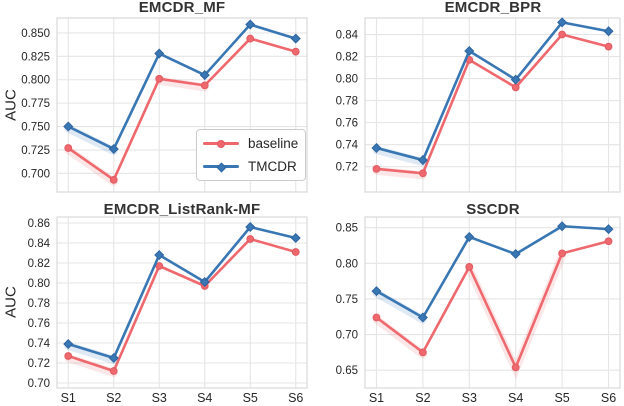  Describe the element at coordinates (251, 143) in the screenshot. I see `legend-item-baseline: baseline` at that location.